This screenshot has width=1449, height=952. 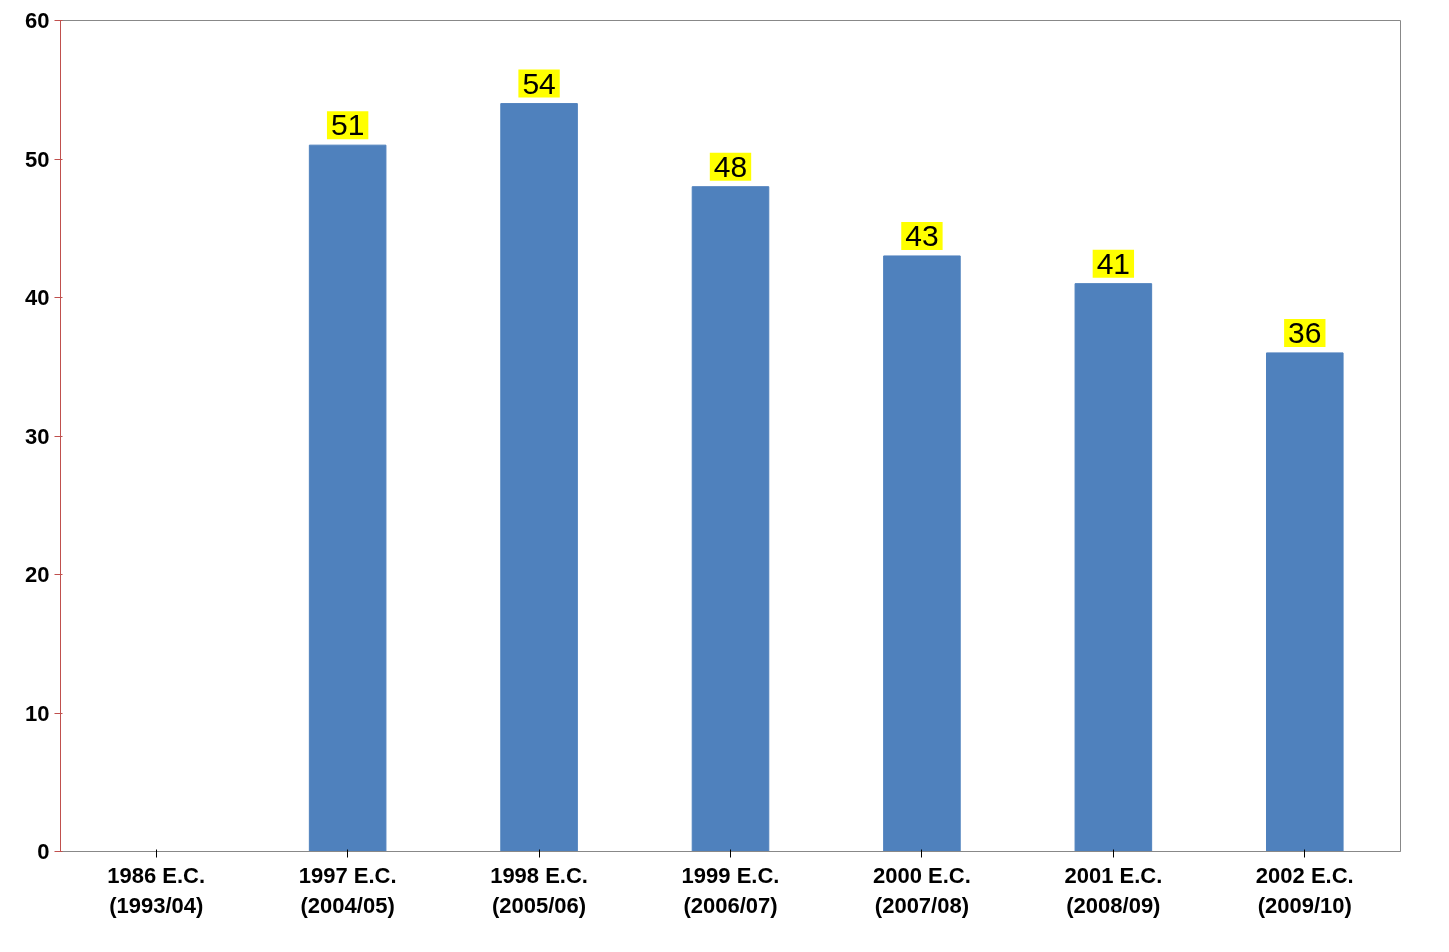 I want to click on y-tick-label: 30, so click(x=37, y=436).